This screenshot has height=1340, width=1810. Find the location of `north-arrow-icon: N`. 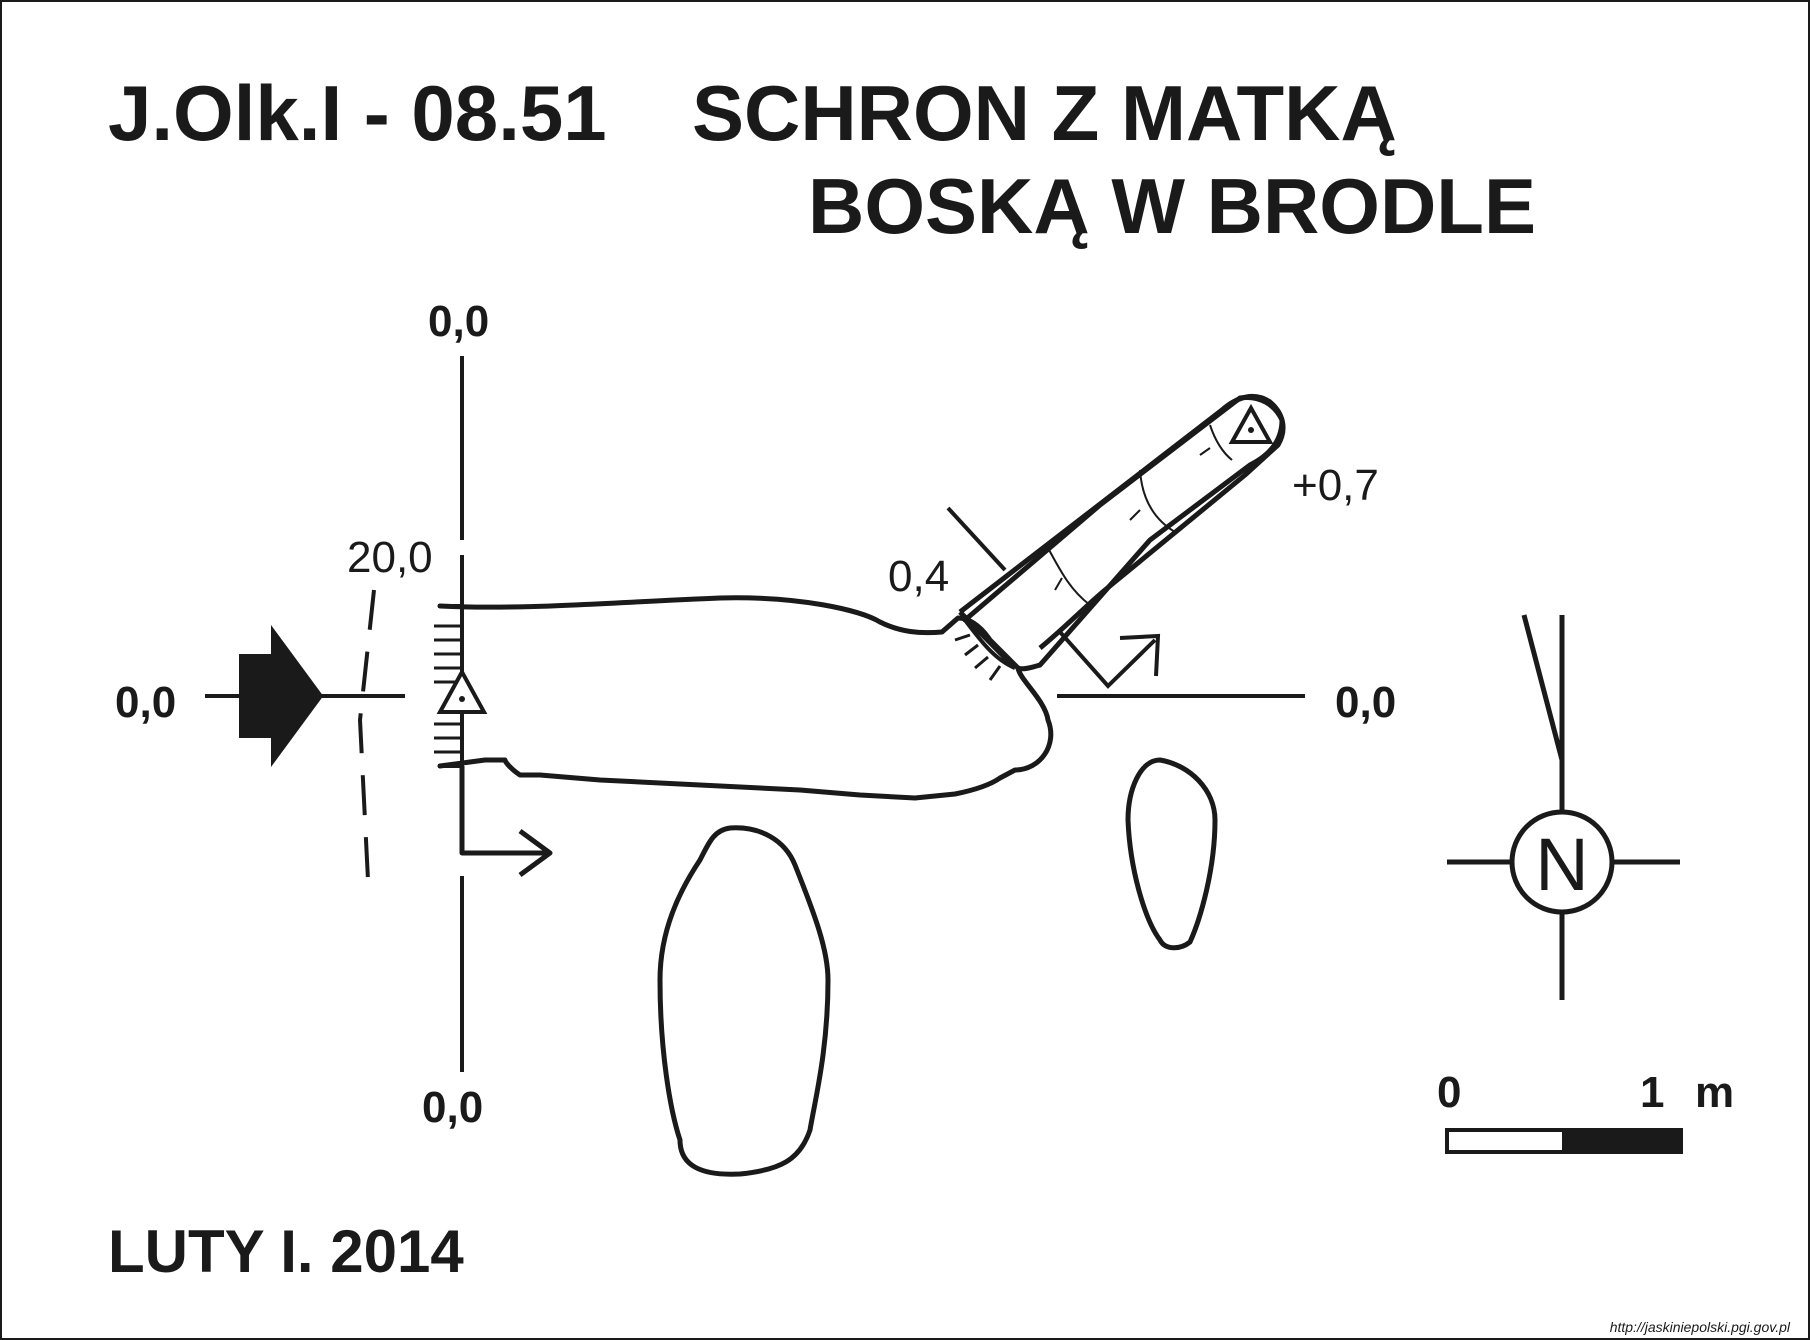

north-arrow-icon: N is located at coordinates (1563, 807).